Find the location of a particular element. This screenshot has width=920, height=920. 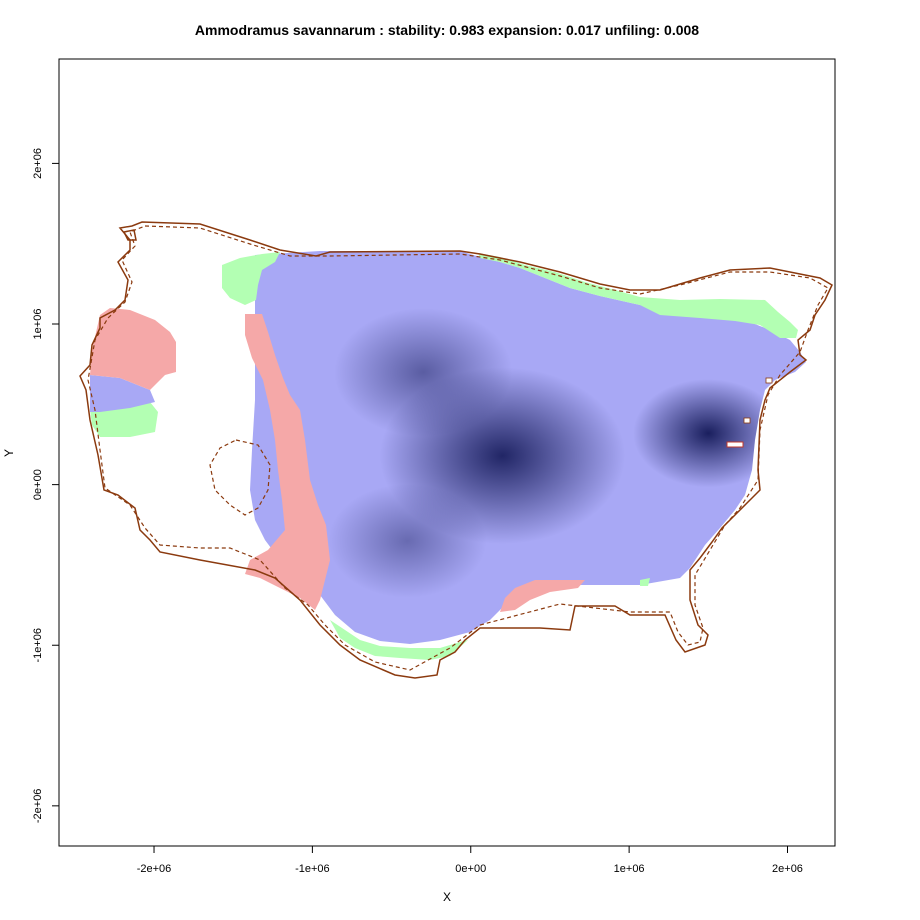

expansion-region-north-east is located at coordinates (638, 295).